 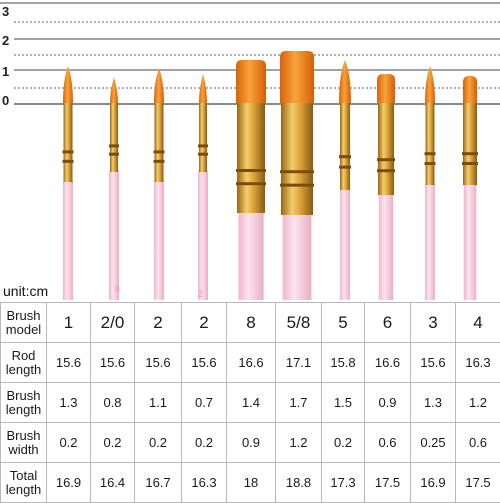 I want to click on table-cell: 0.9, so click(x=388, y=403).